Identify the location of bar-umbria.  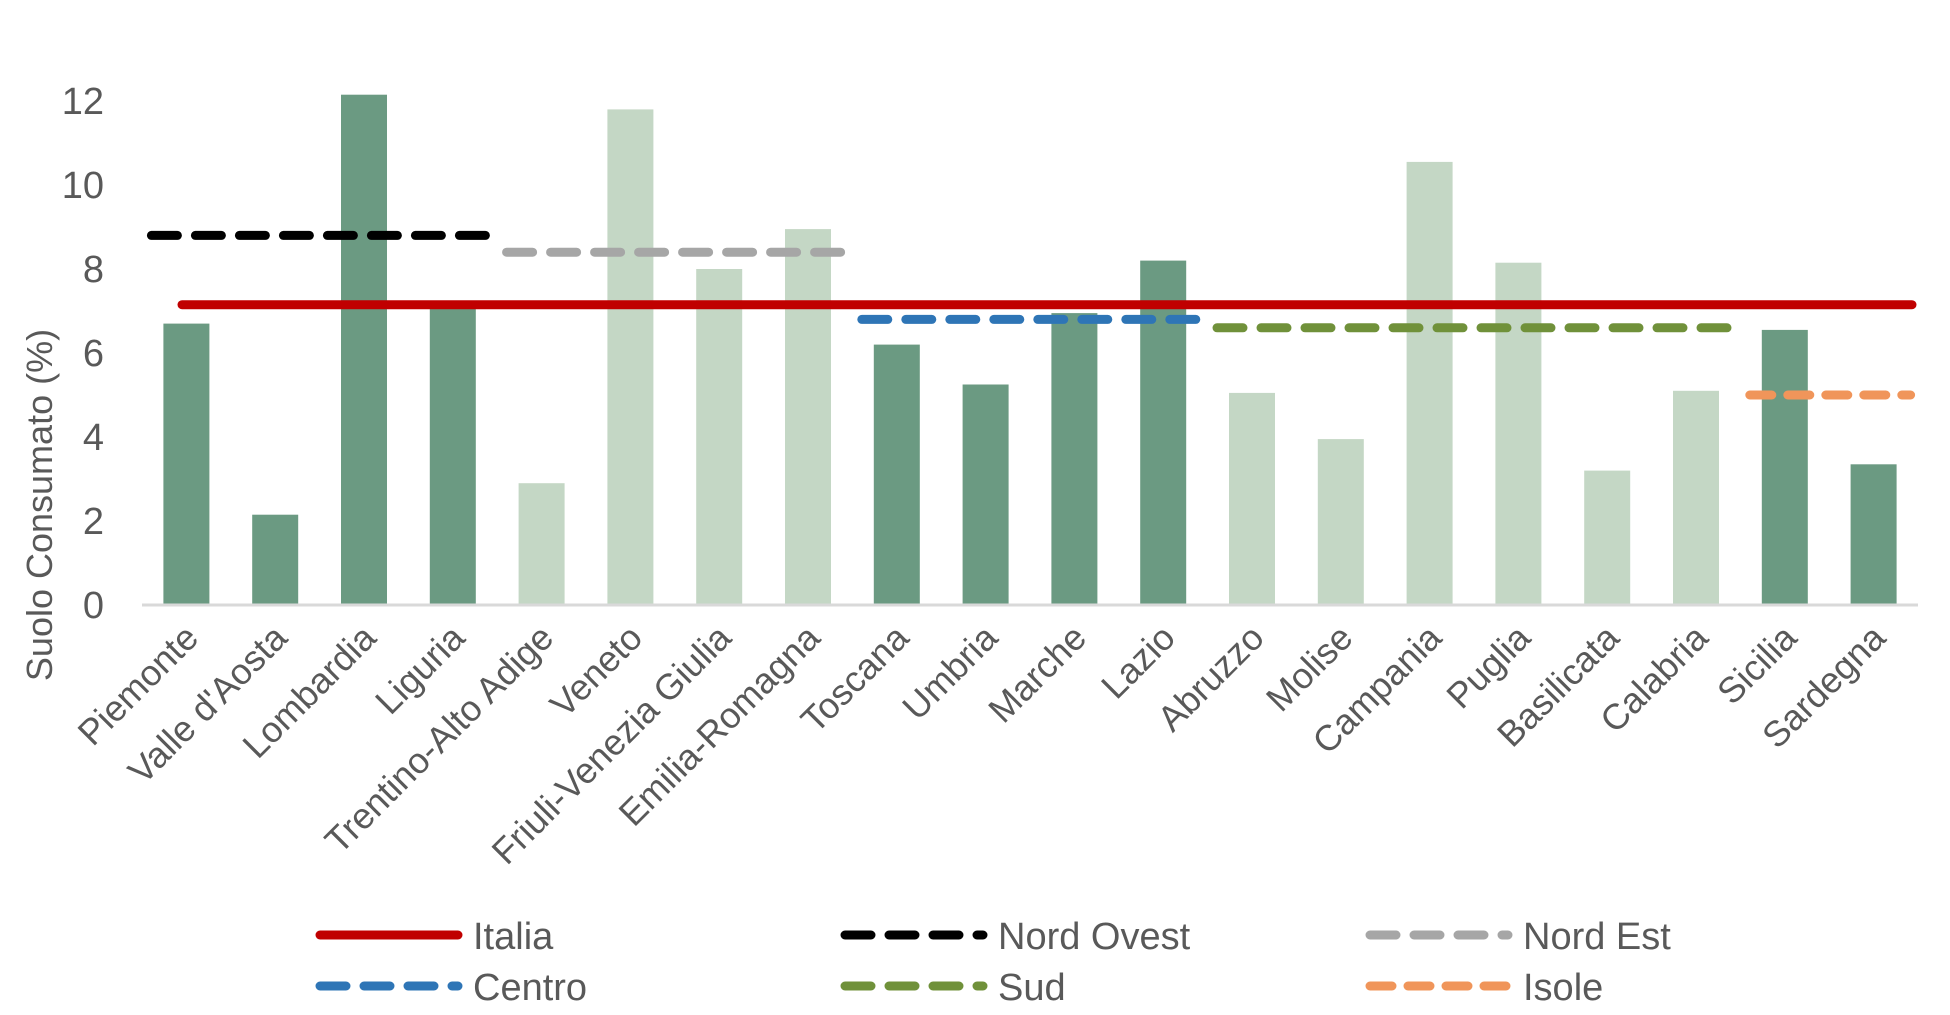
(985, 494).